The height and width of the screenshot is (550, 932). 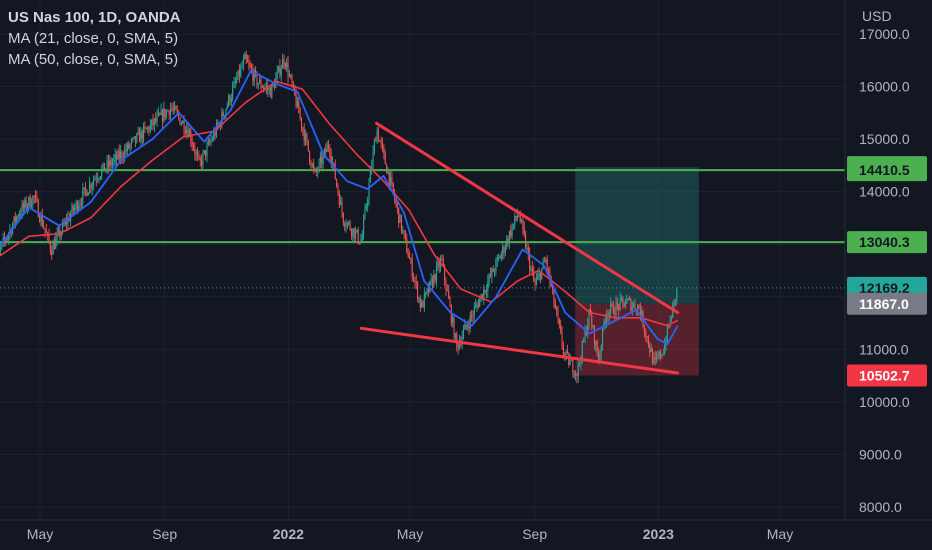 What do you see at coordinates (94, 17) in the screenshot?
I see `chart-title: US Nas 100, 1D, OANDA` at bounding box center [94, 17].